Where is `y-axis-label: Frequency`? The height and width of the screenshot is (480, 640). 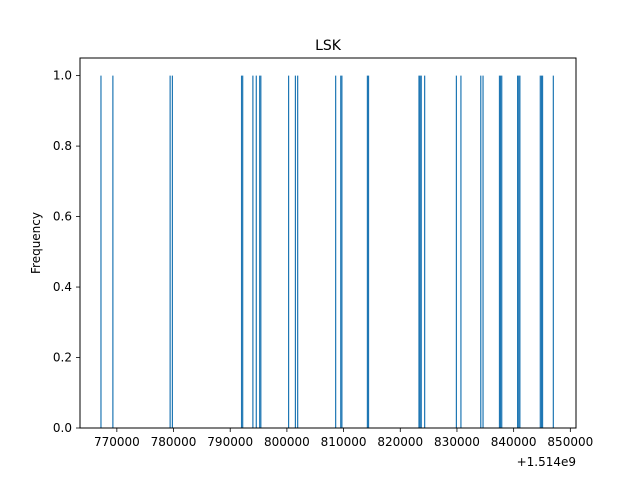 y-axis-label: Frequency is located at coordinates (36, 243).